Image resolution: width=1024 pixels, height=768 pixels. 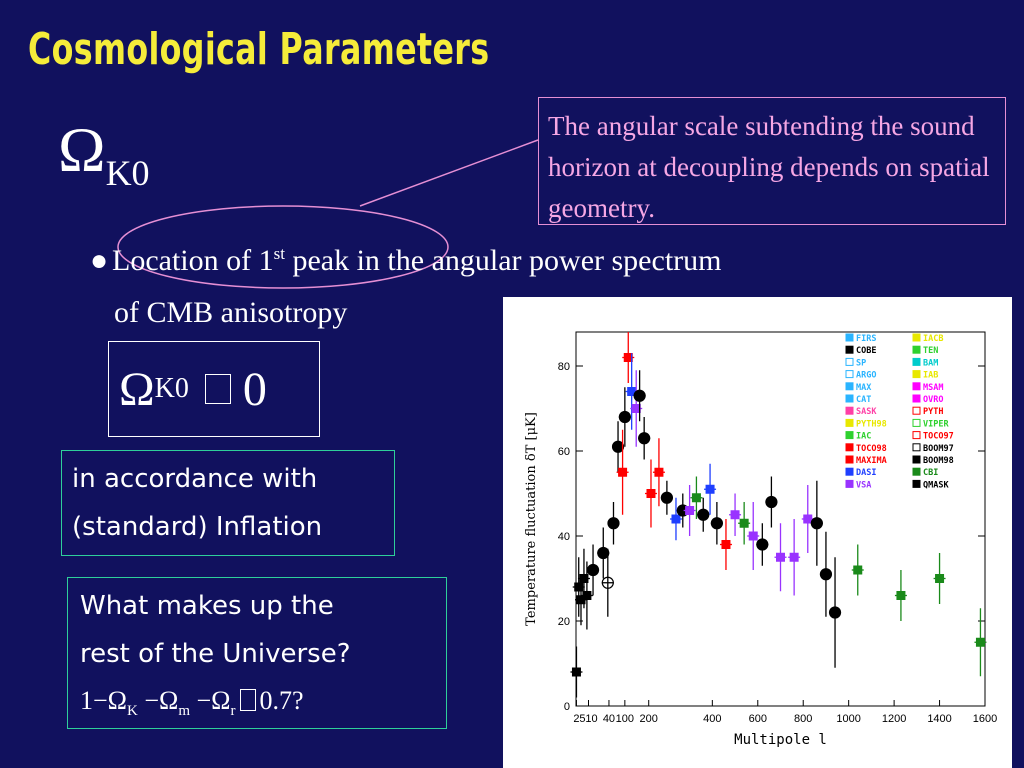 What do you see at coordinates (233, 711) in the screenshot?
I see `formula-sub-r: r` at bounding box center [233, 711].